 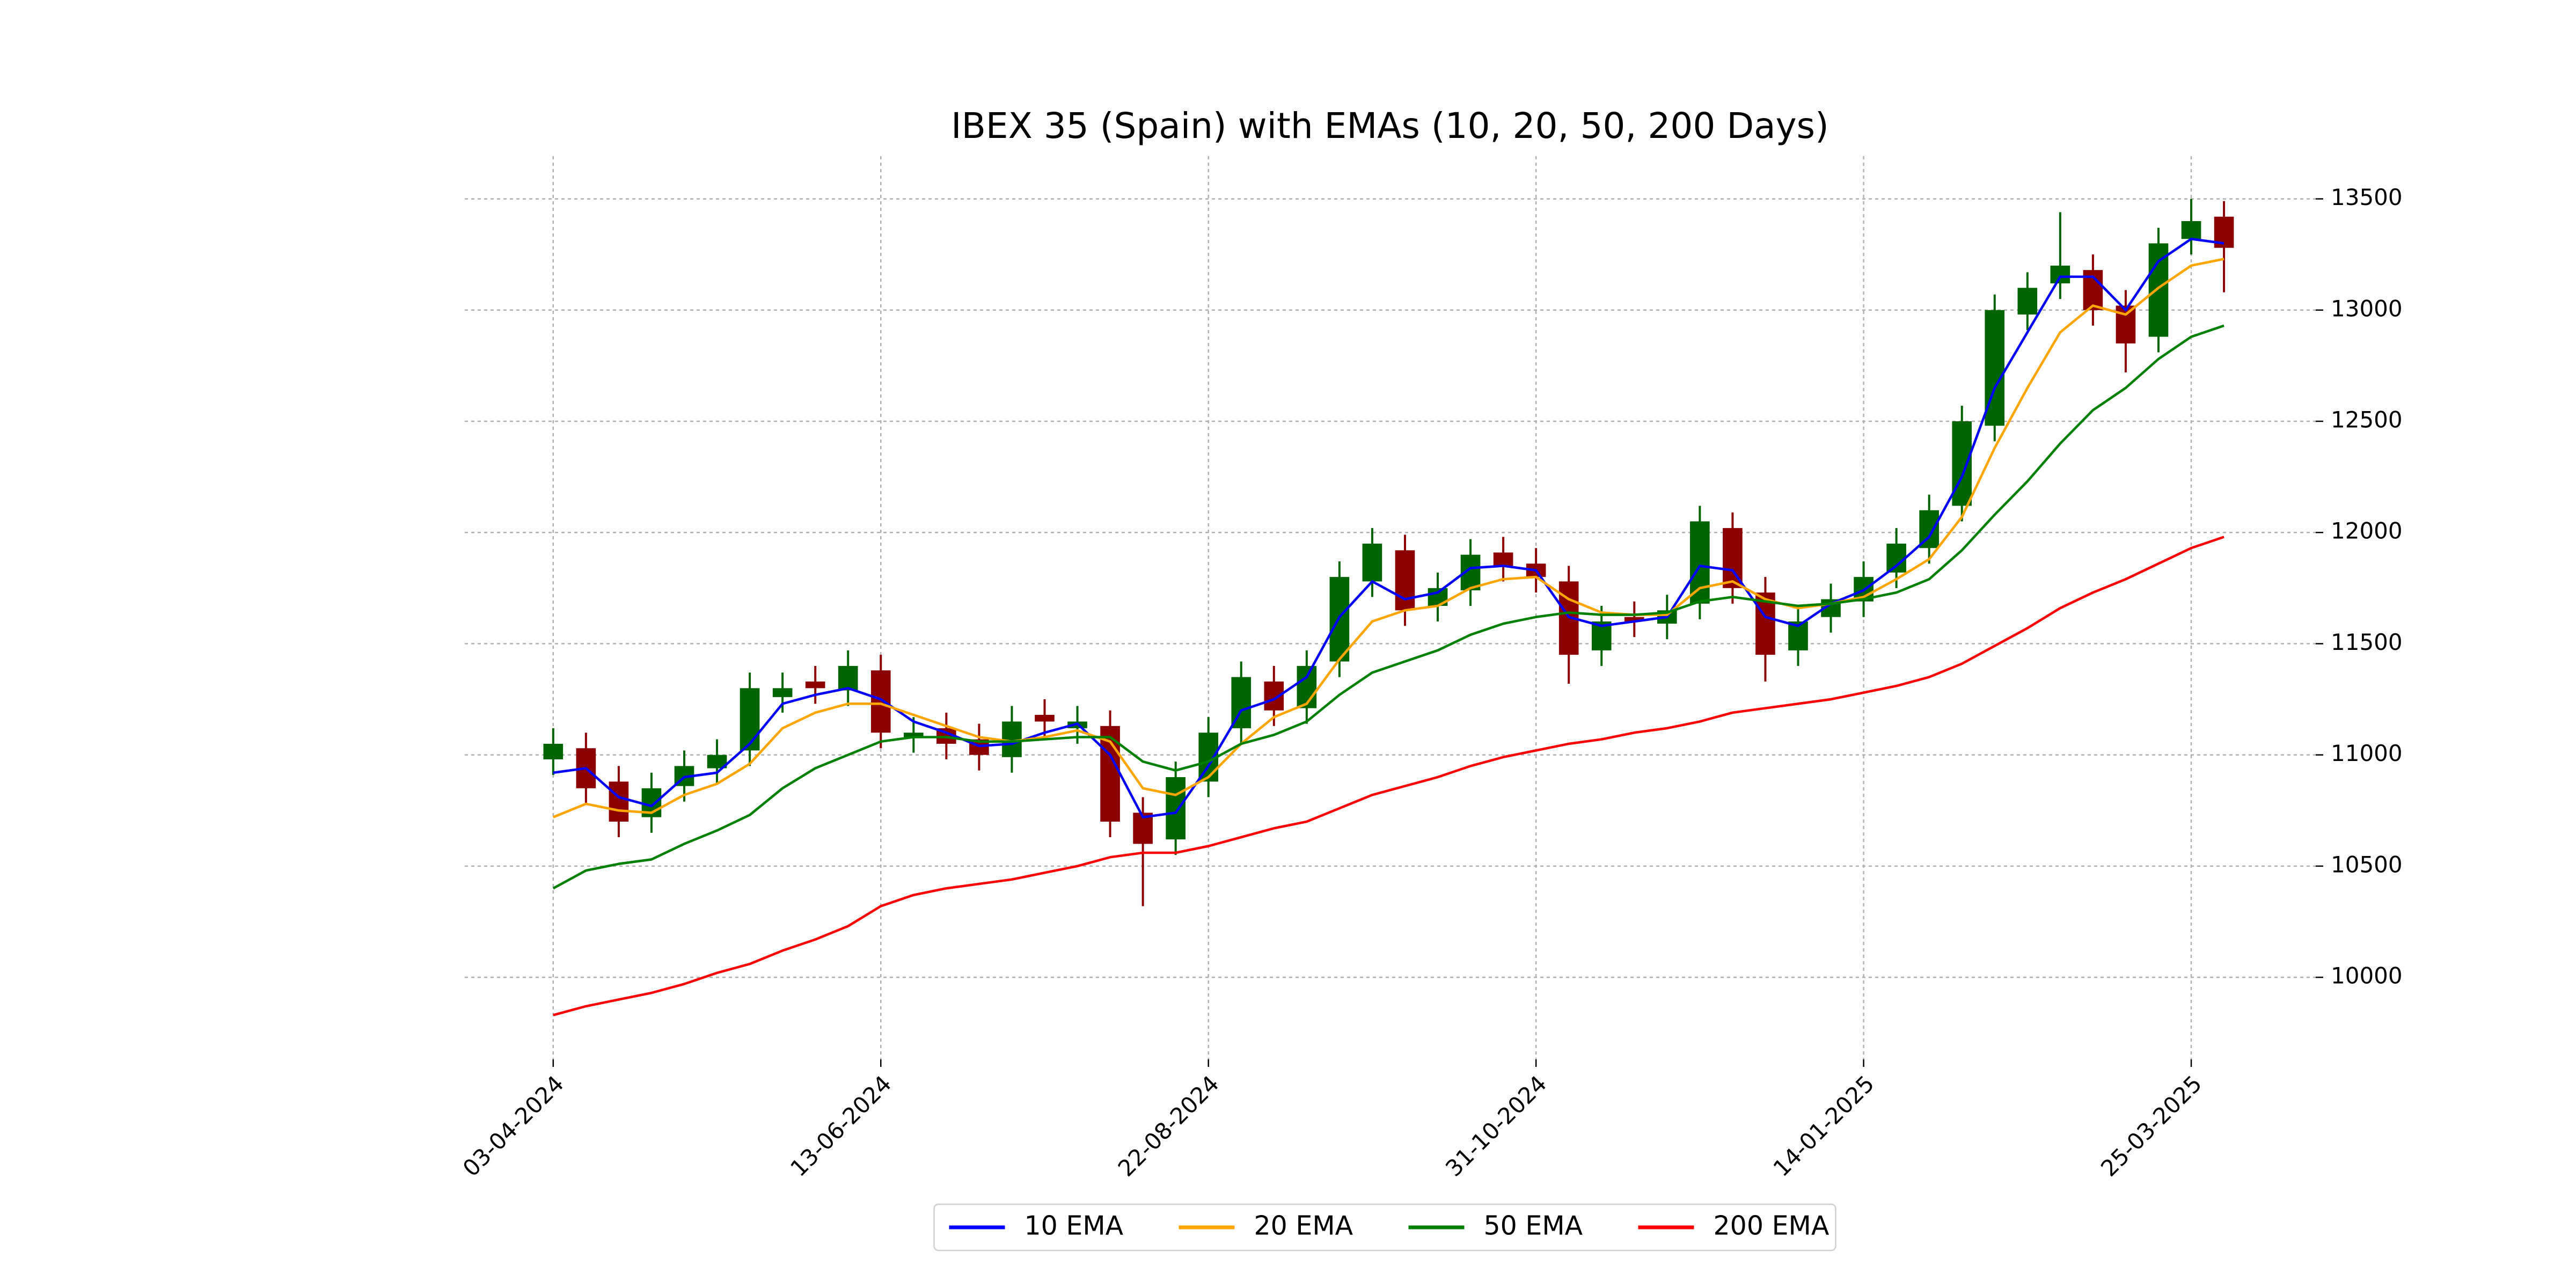 What do you see at coordinates (2367, 753) in the screenshot?
I see `y-tick-label: 11000` at bounding box center [2367, 753].